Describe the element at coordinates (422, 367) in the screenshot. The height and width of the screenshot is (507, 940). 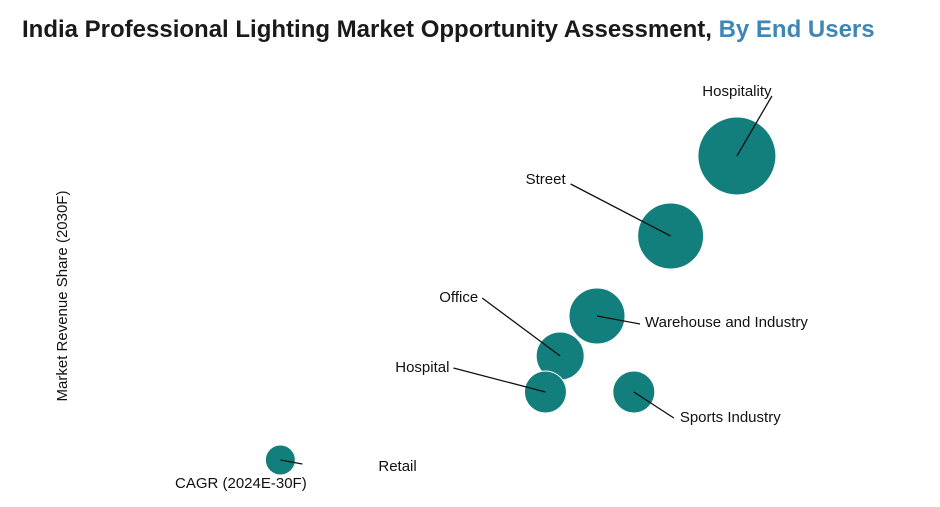
I see `data-label-hospital: Hospital` at that location.